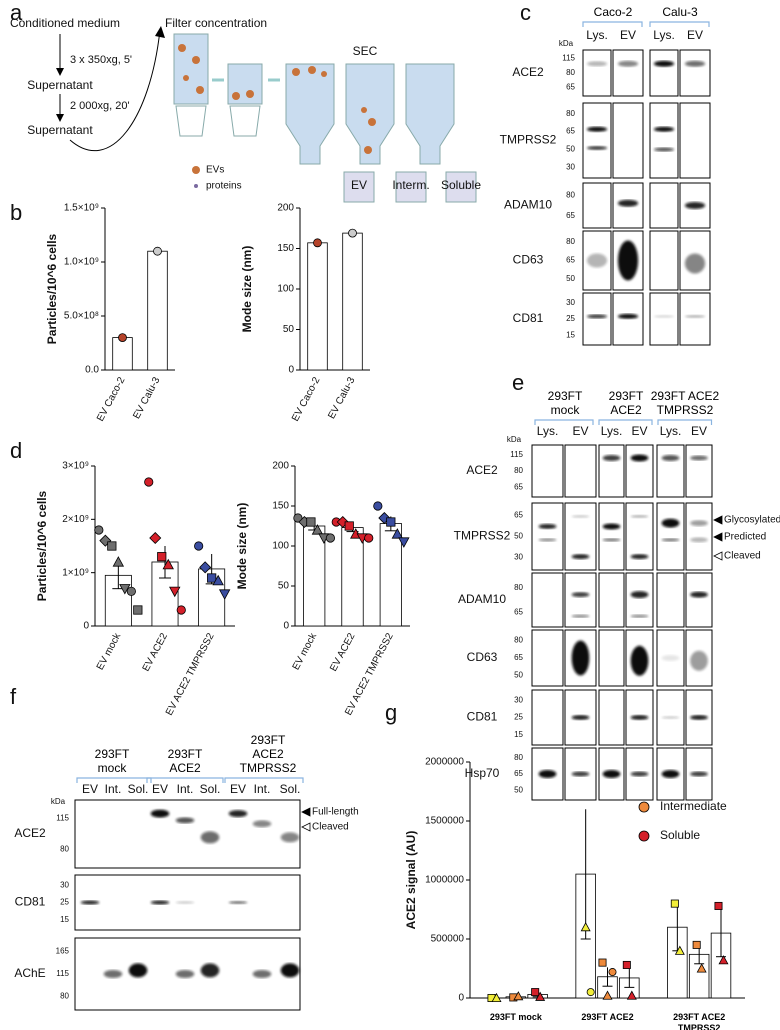 The height and width of the screenshot is (1030, 780). Describe the element at coordinates (699, 1021) in the screenshot. I see `x-tick-label: 293FT ACE2 TMPRSS2` at that location.